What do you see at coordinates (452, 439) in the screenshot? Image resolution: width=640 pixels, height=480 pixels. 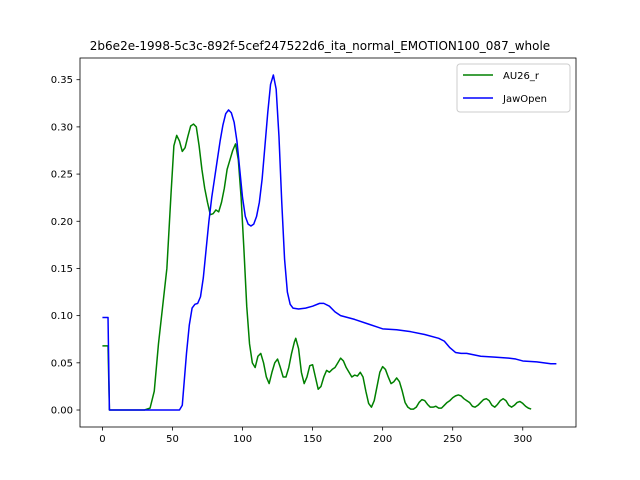 I see `x-tick-label: 250` at bounding box center [452, 439].